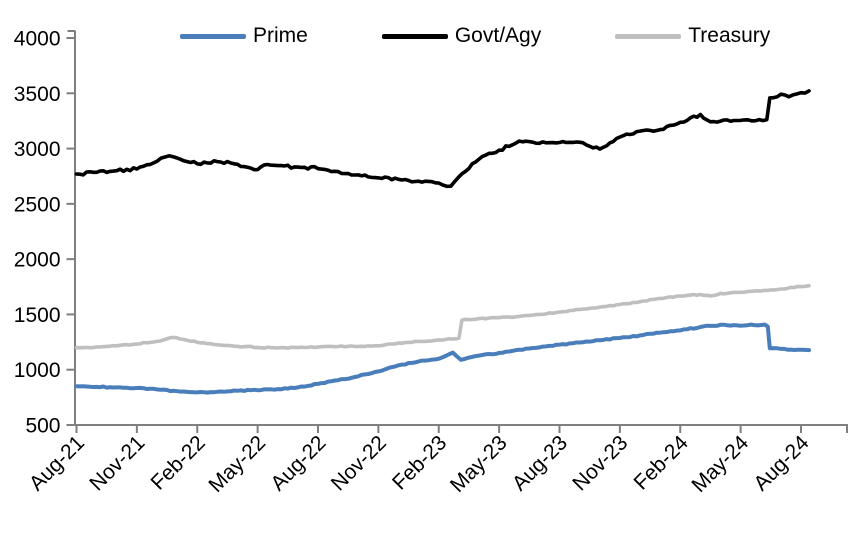 The width and height of the screenshot is (852, 538). Describe the element at coordinates (237, 464) in the screenshot. I see `x-tick-label: May-22` at that location.